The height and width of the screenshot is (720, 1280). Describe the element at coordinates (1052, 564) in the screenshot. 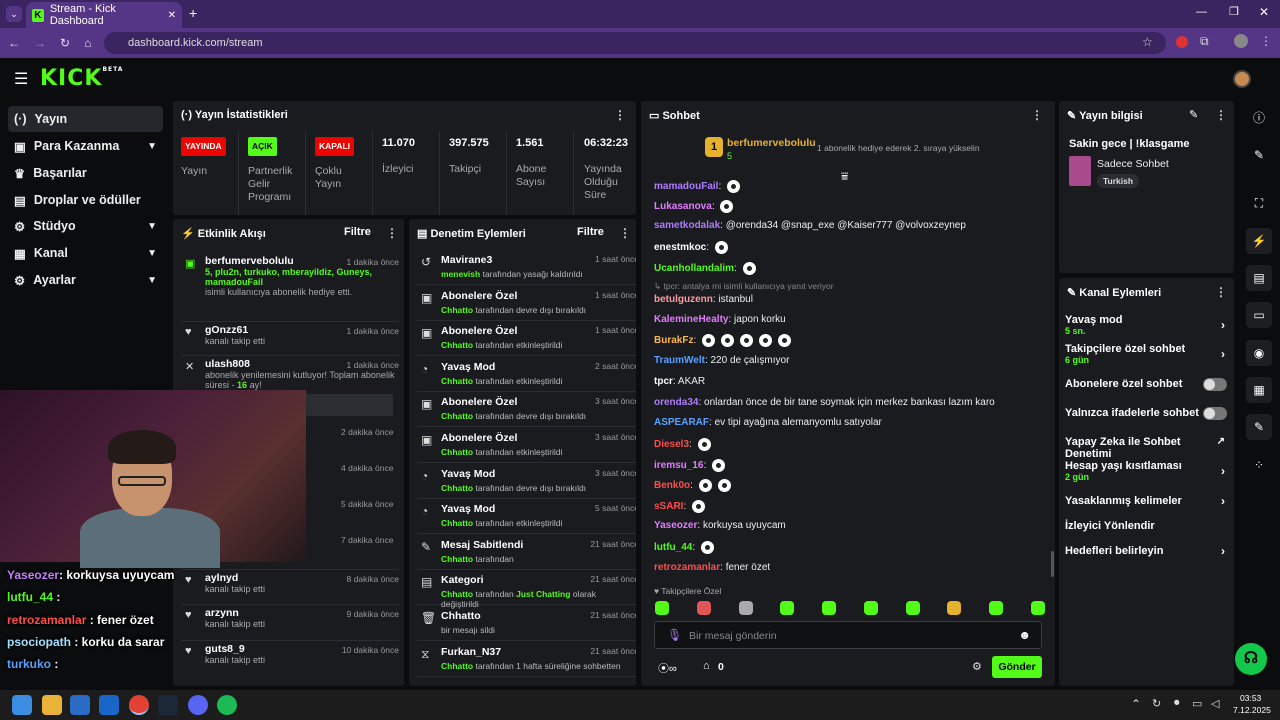

I see `chat-scrollbar` at that location.